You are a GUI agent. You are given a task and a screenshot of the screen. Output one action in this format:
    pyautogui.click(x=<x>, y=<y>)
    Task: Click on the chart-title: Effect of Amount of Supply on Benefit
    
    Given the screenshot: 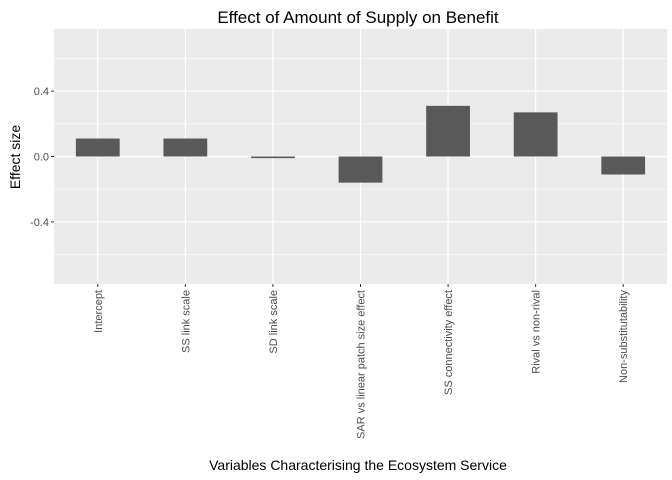 What is the action you would take?
    pyautogui.click(x=358, y=17)
    